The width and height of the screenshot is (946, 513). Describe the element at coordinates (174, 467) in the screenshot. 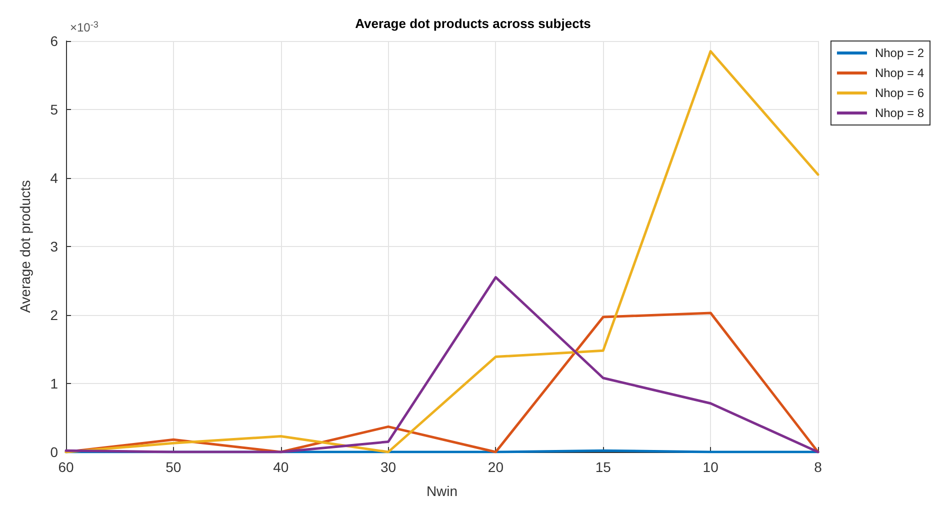

I see `x-tick-label: 50` at that location.